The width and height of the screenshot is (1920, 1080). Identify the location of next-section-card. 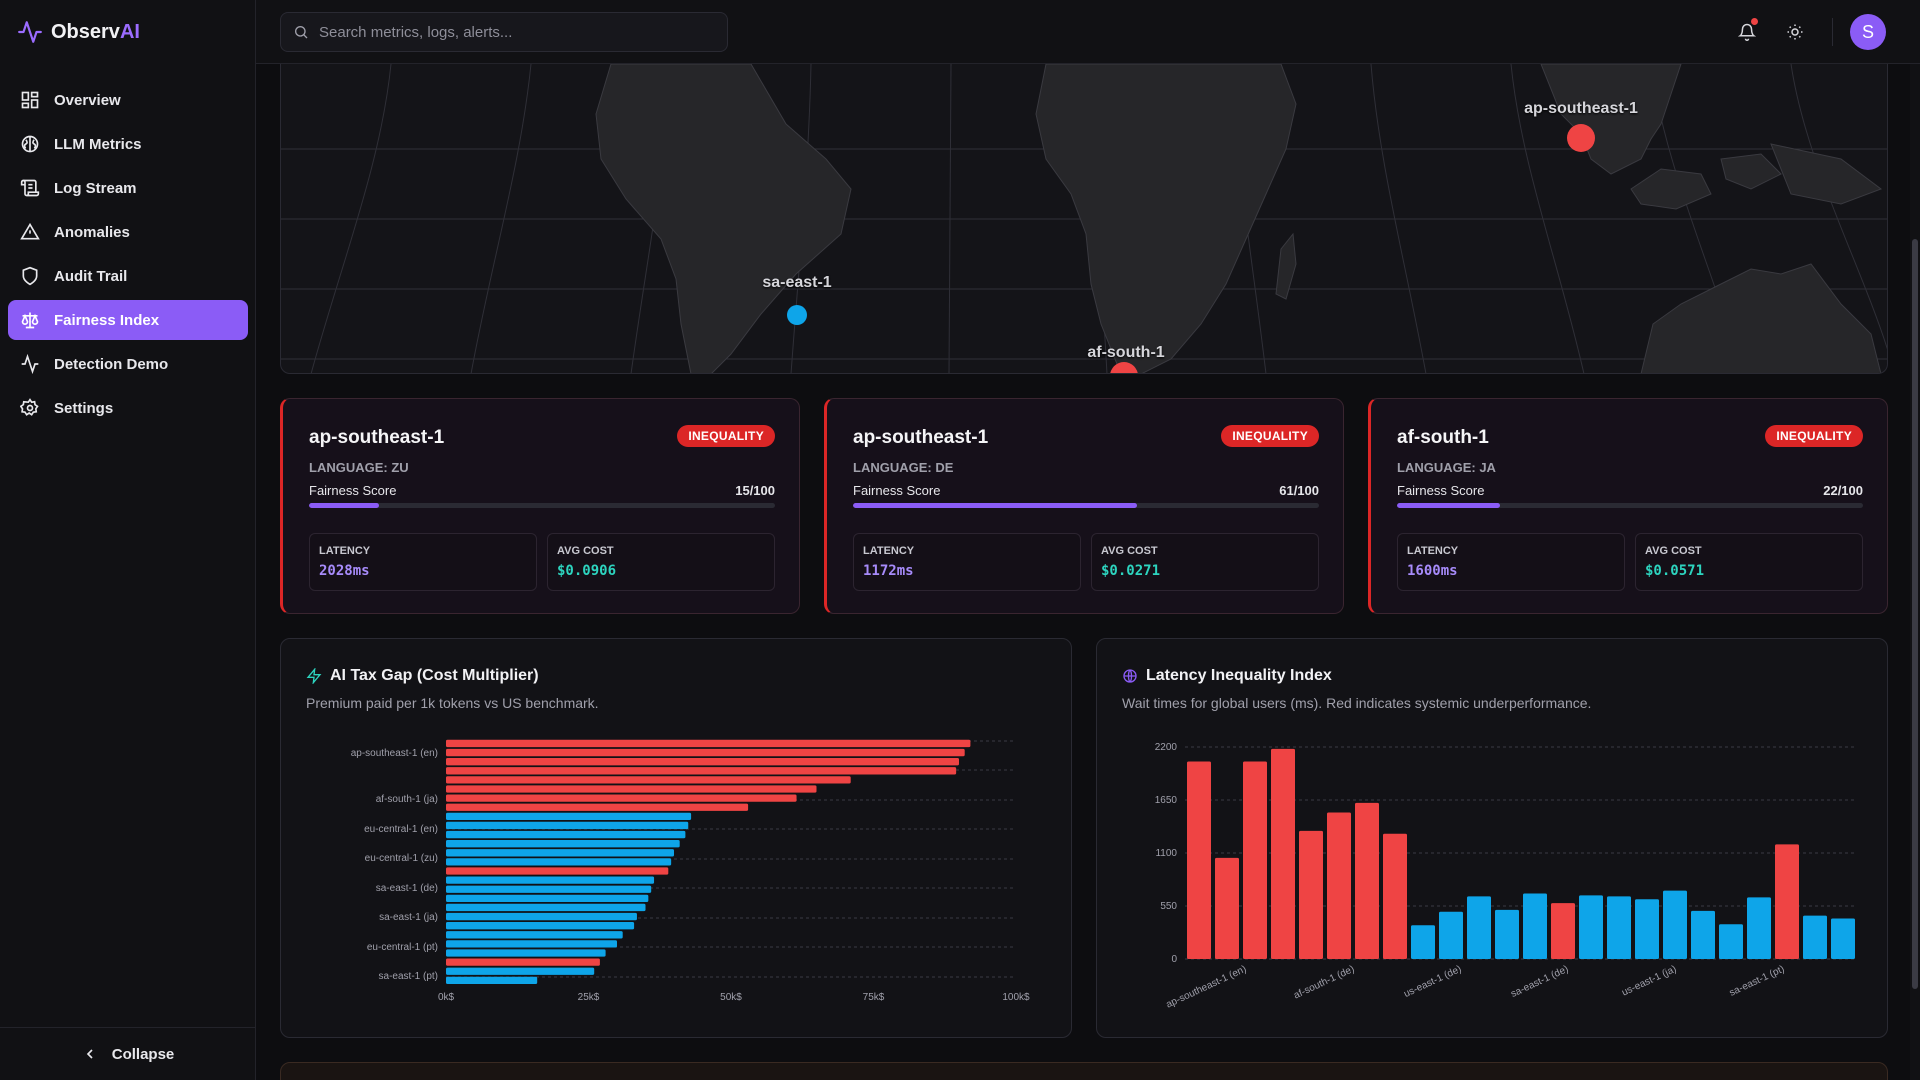
(1084, 1071).